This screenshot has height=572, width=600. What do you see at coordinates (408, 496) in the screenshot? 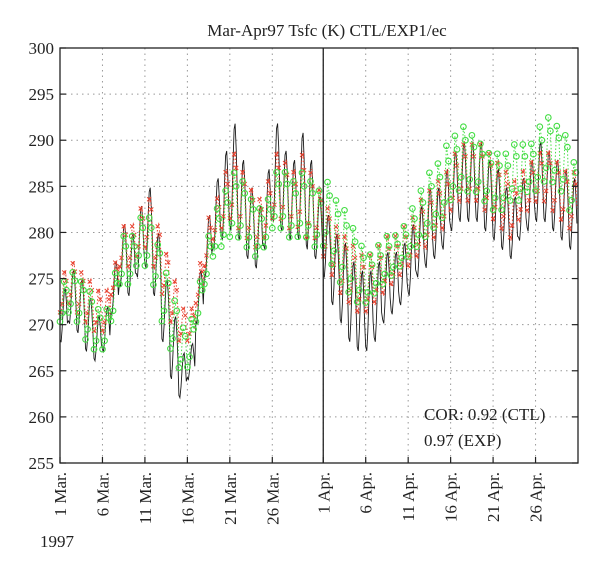
I see `x-tick-label: 11 Apr.` at bounding box center [408, 496].